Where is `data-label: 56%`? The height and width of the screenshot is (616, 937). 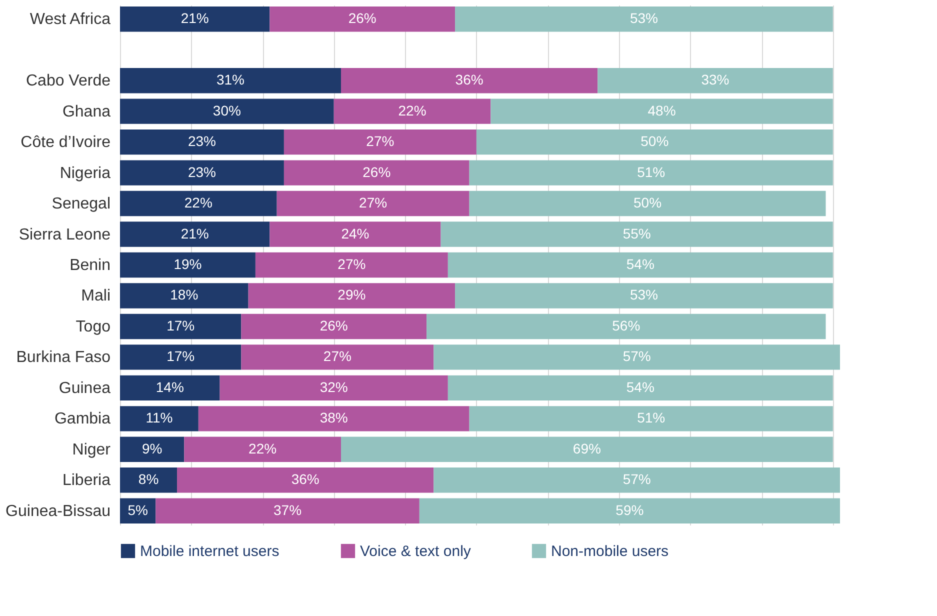
data-label: 56% is located at coordinates (626, 325).